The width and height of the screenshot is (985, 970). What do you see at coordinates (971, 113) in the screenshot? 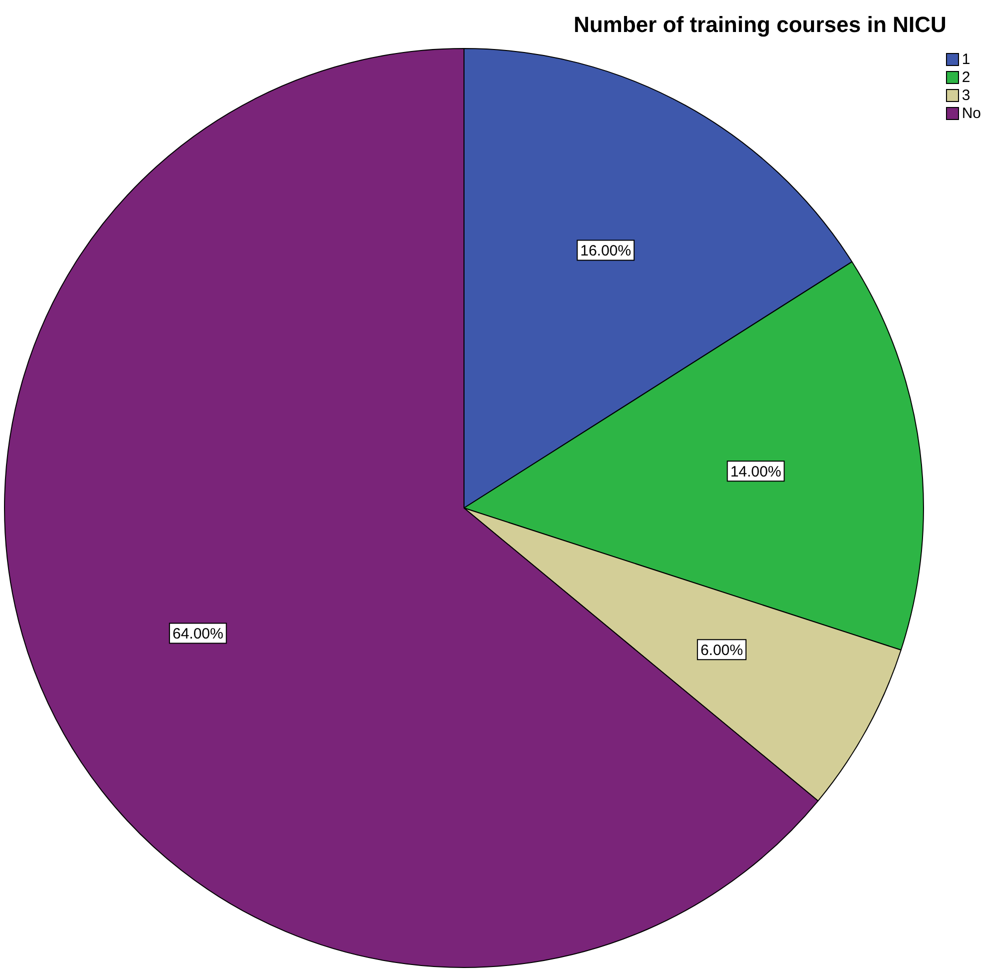
I see `legend-label: No` at bounding box center [971, 113].